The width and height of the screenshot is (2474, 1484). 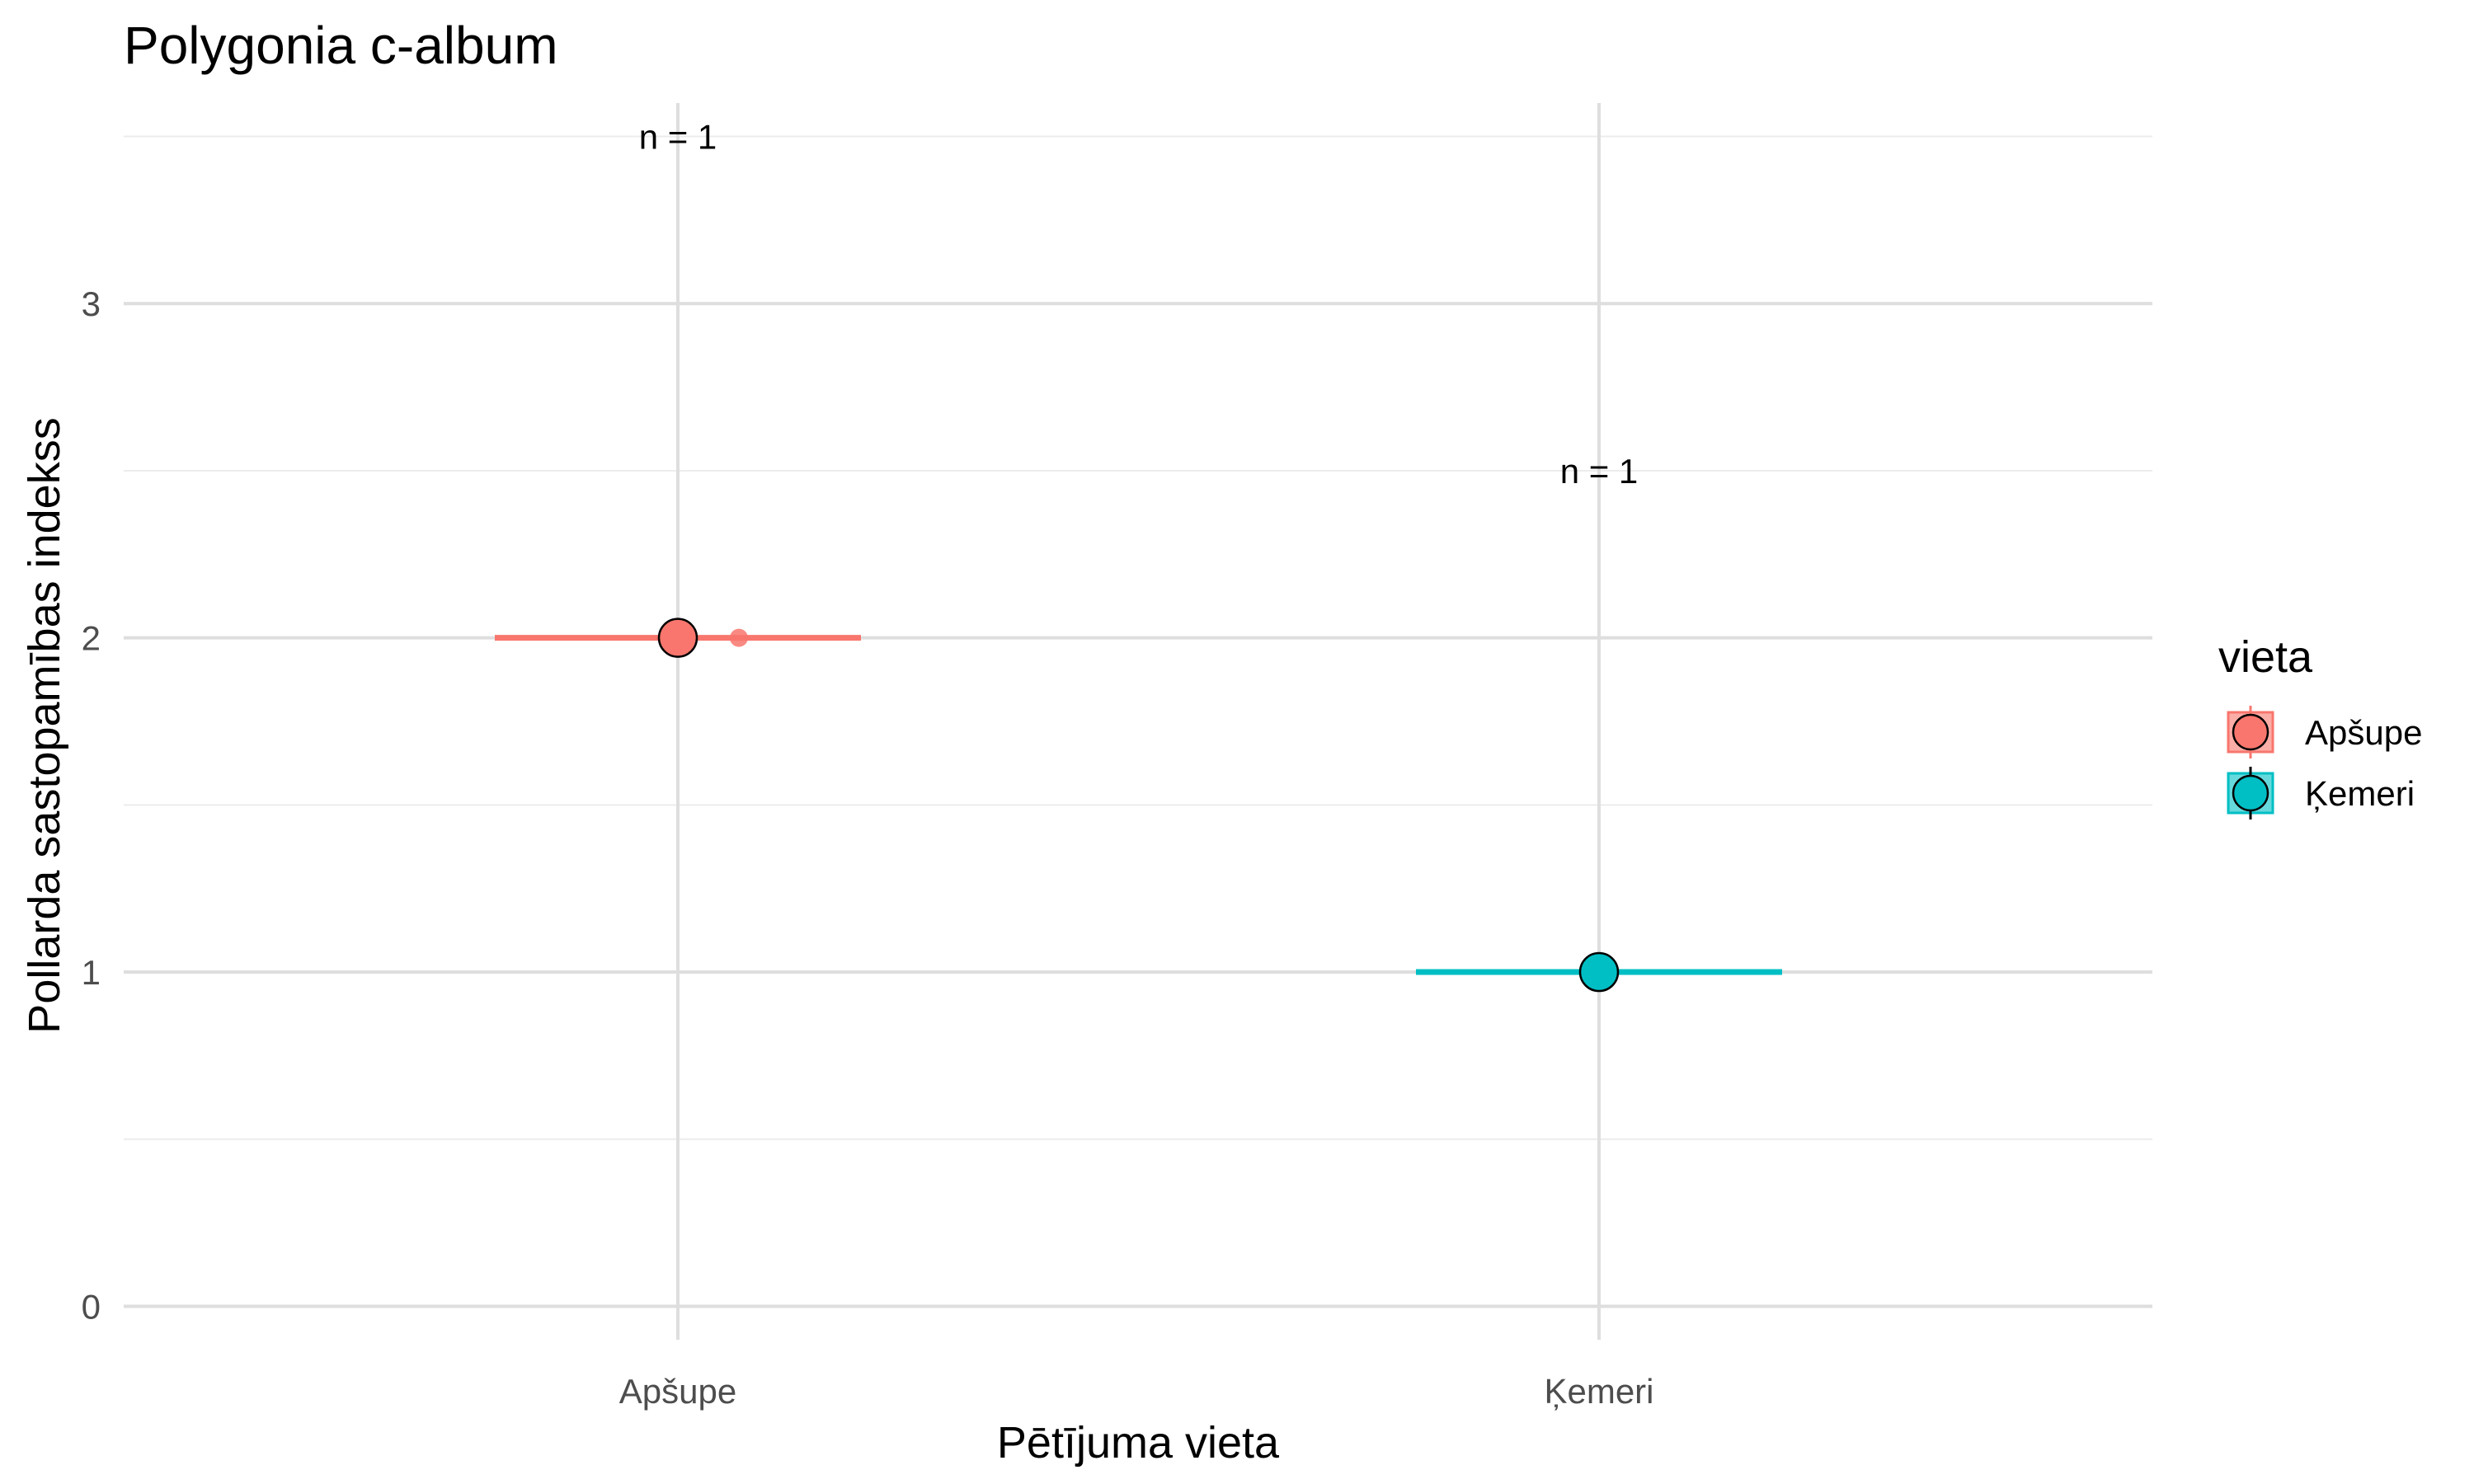 What do you see at coordinates (739, 637) in the screenshot?
I see `data-point` at bounding box center [739, 637].